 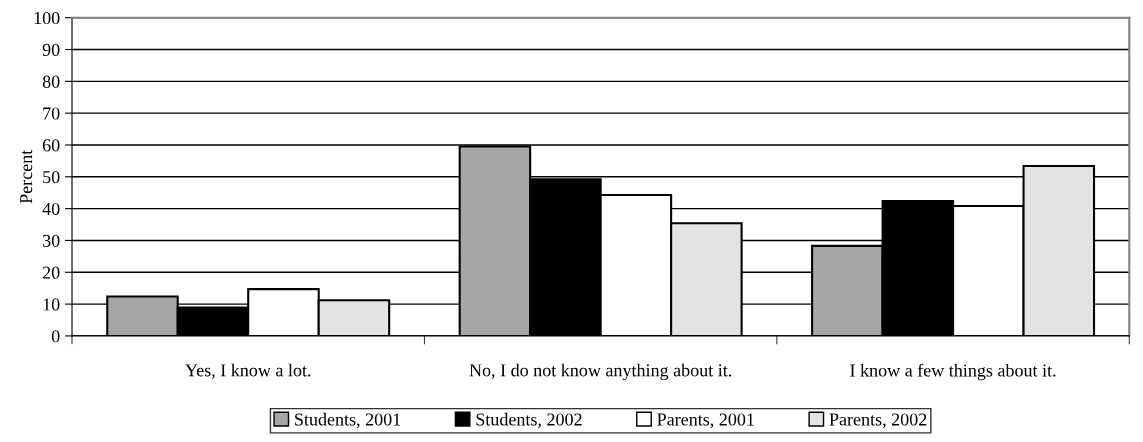 I want to click on x-tick-label: I know a few things about it., so click(x=953, y=372).